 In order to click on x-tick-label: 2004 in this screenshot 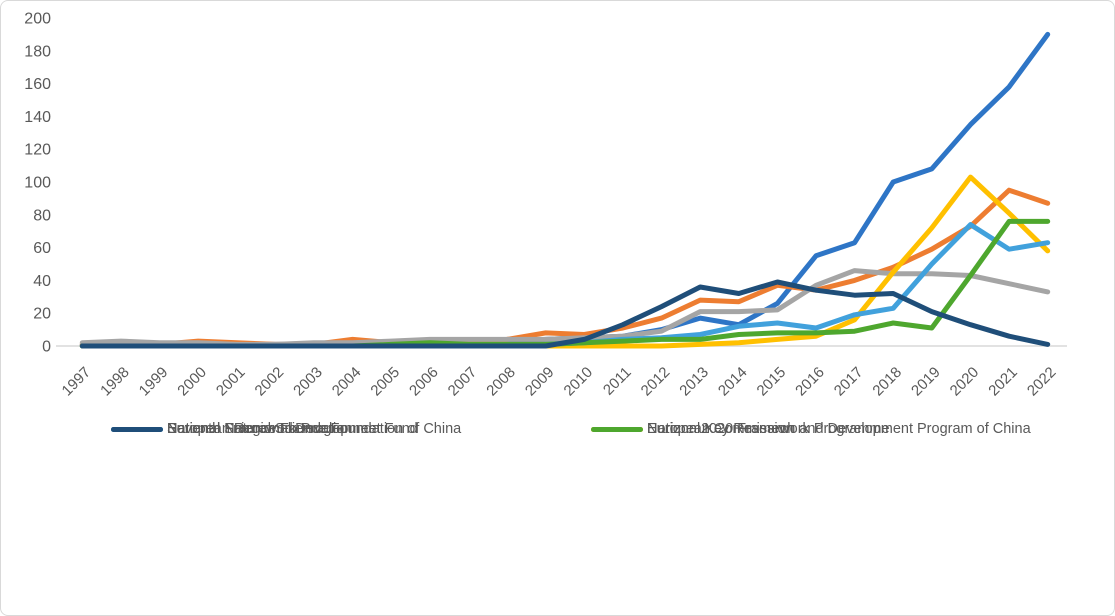, I will do `click(347, 382)`.